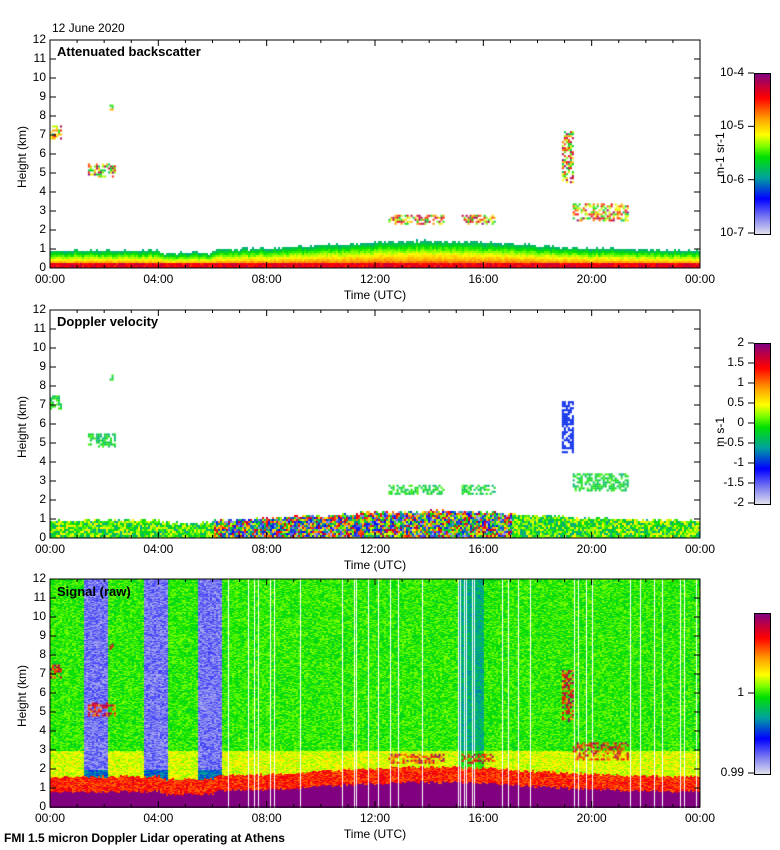 The width and height of the screenshot is (780, 850). Describe the element at coordinates (762, 154) in the screenshot. I see `colorbar-backscatter` at that location.